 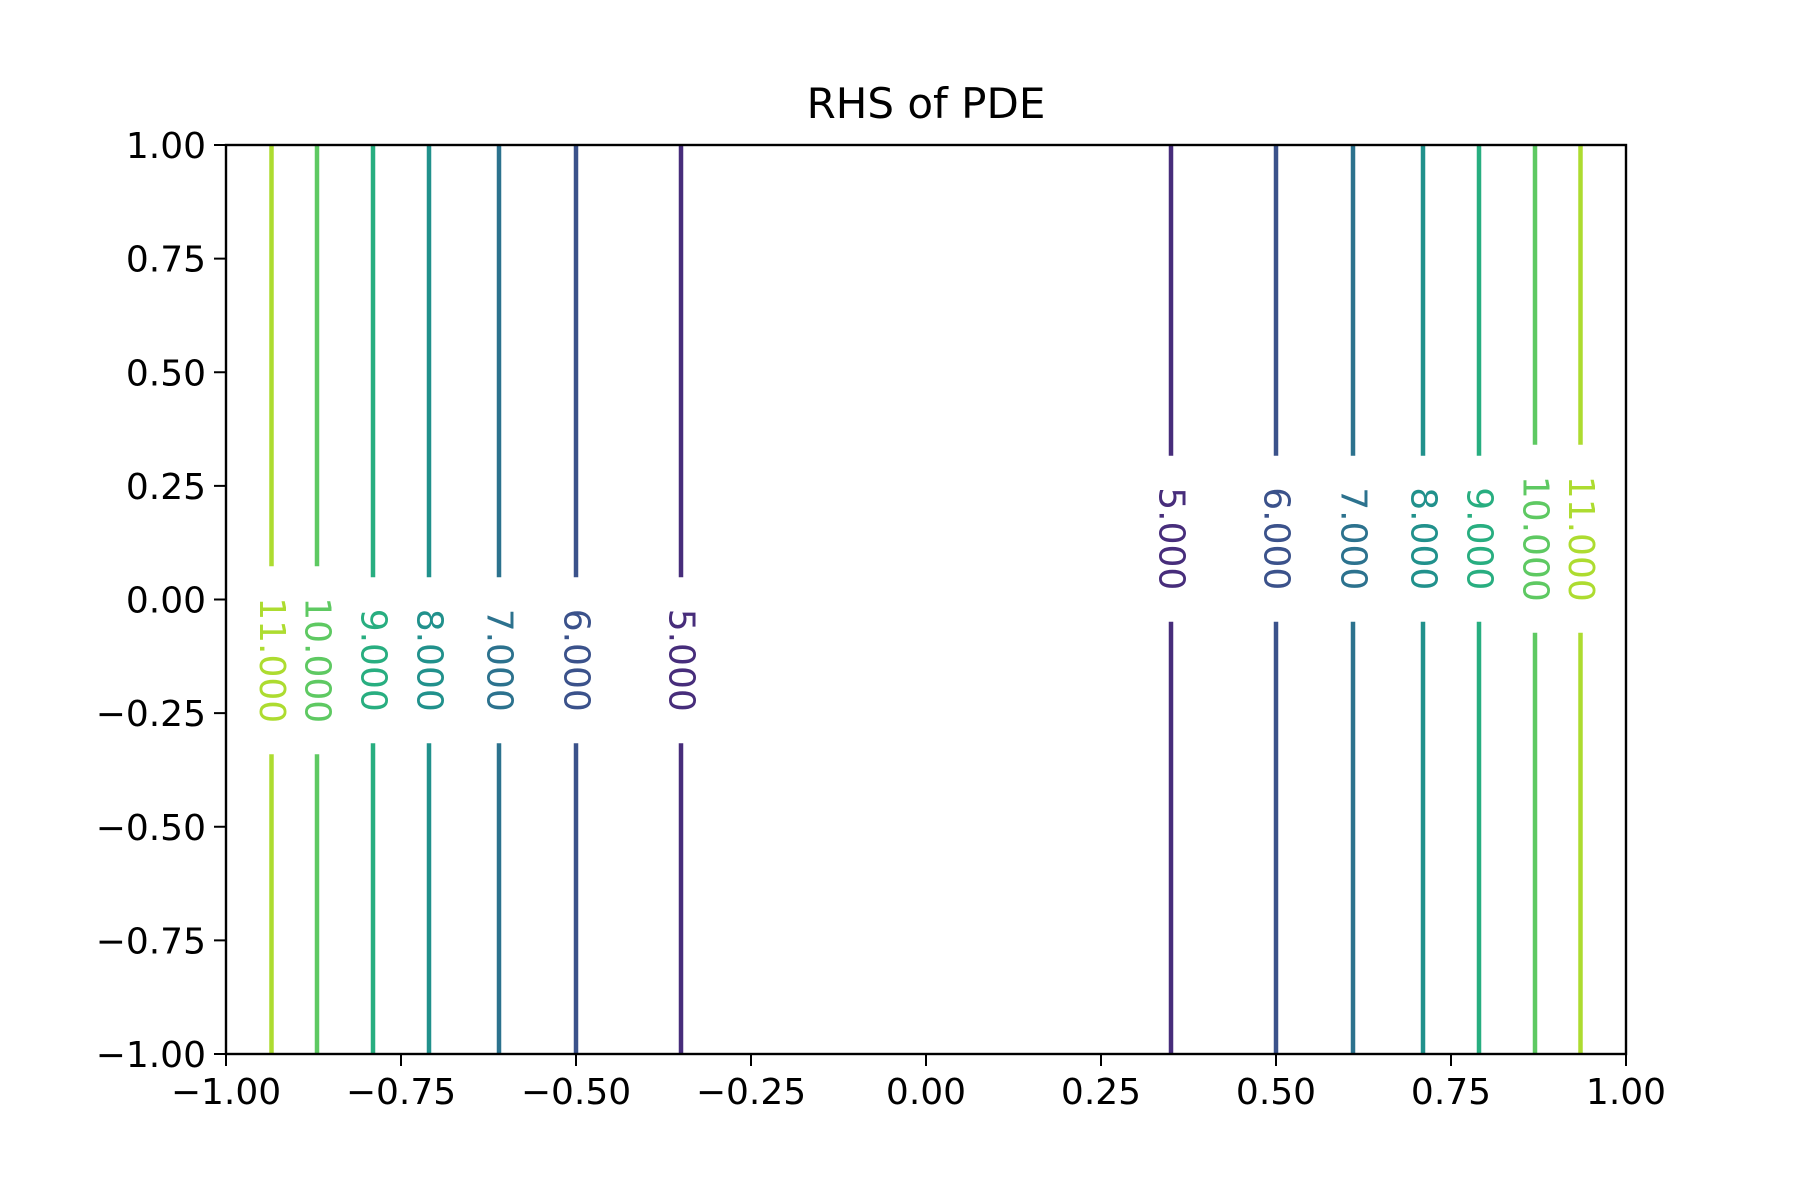 I want to click on contour-label-11.000-right: 11.000, so click(x=1580, y=539).